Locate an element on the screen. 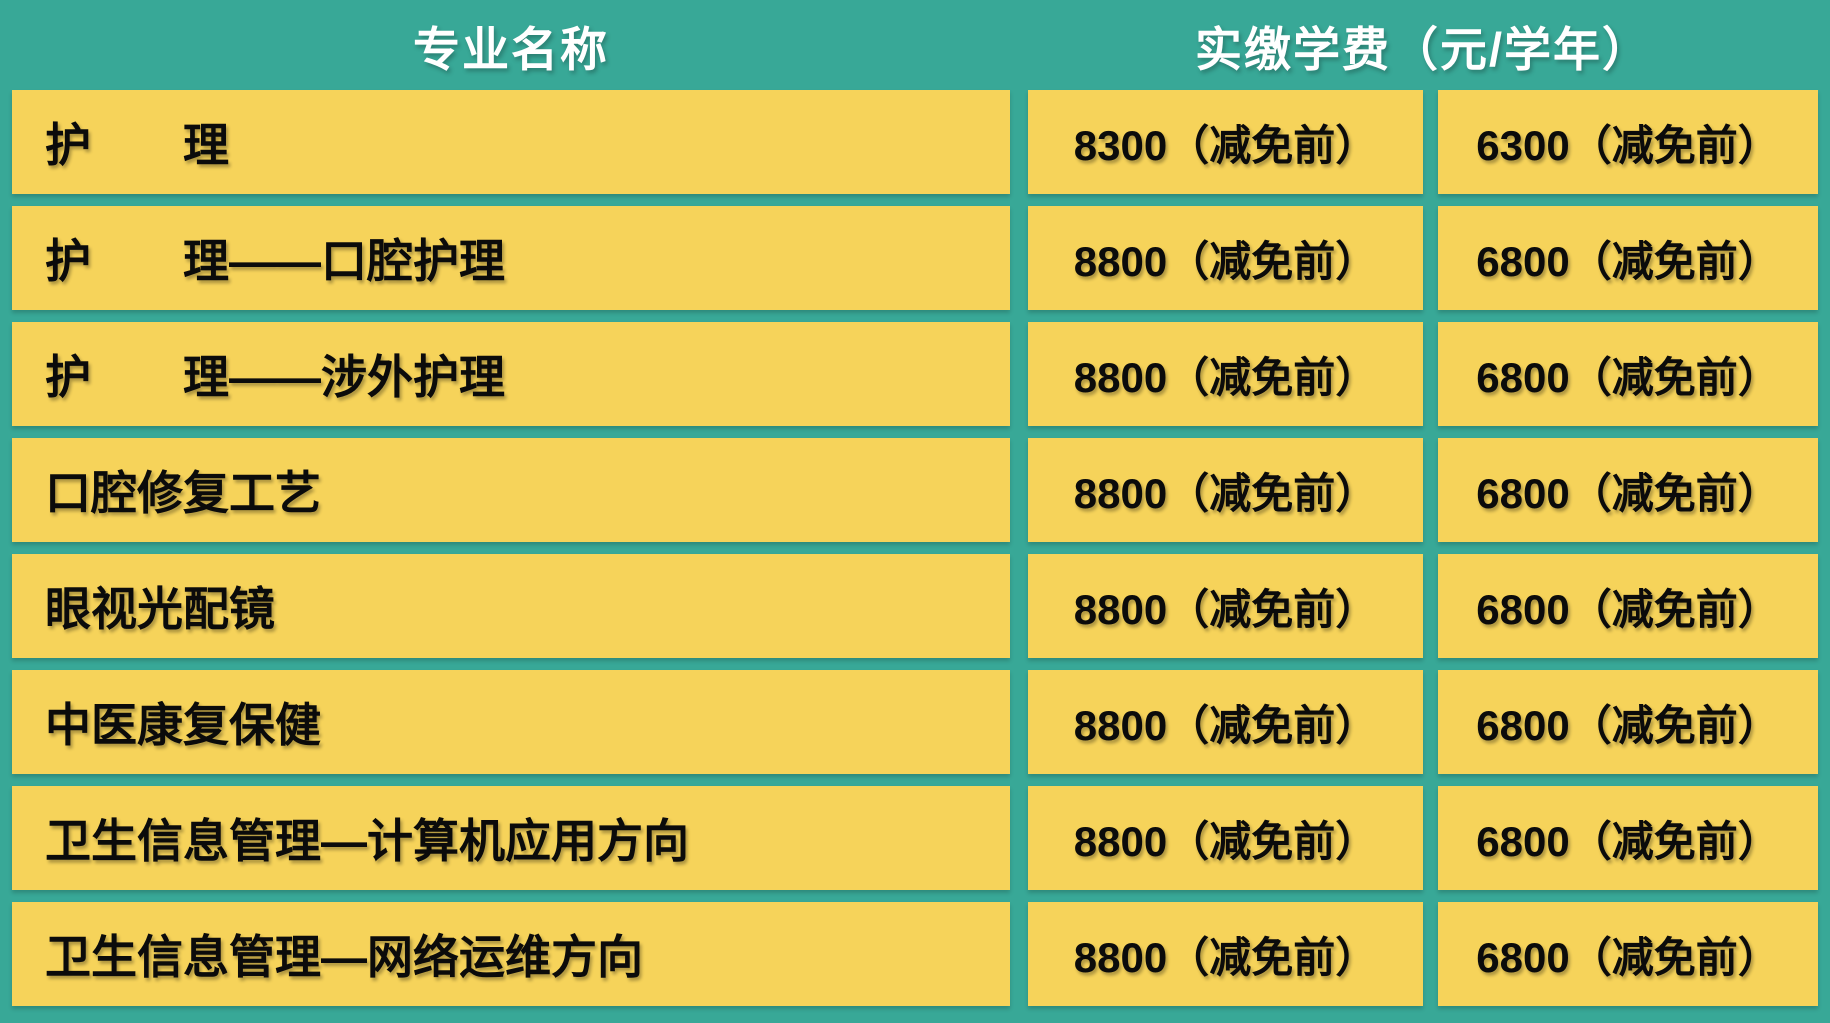  table-row: 护 理 8300（减免前） 6300（减免前） is located at coordinates (915, 142).